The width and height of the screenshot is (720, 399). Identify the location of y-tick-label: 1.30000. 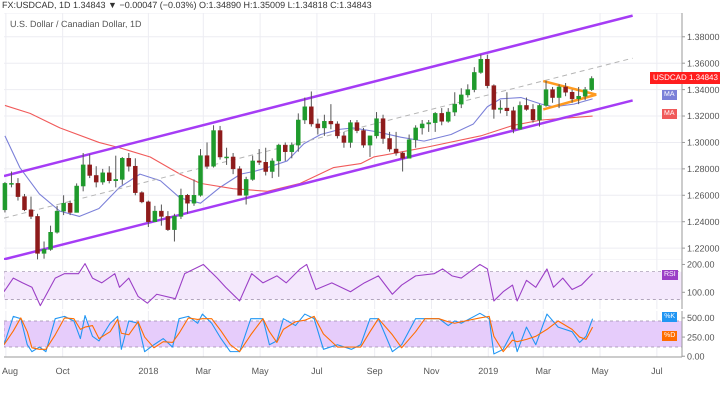
(703, 143).